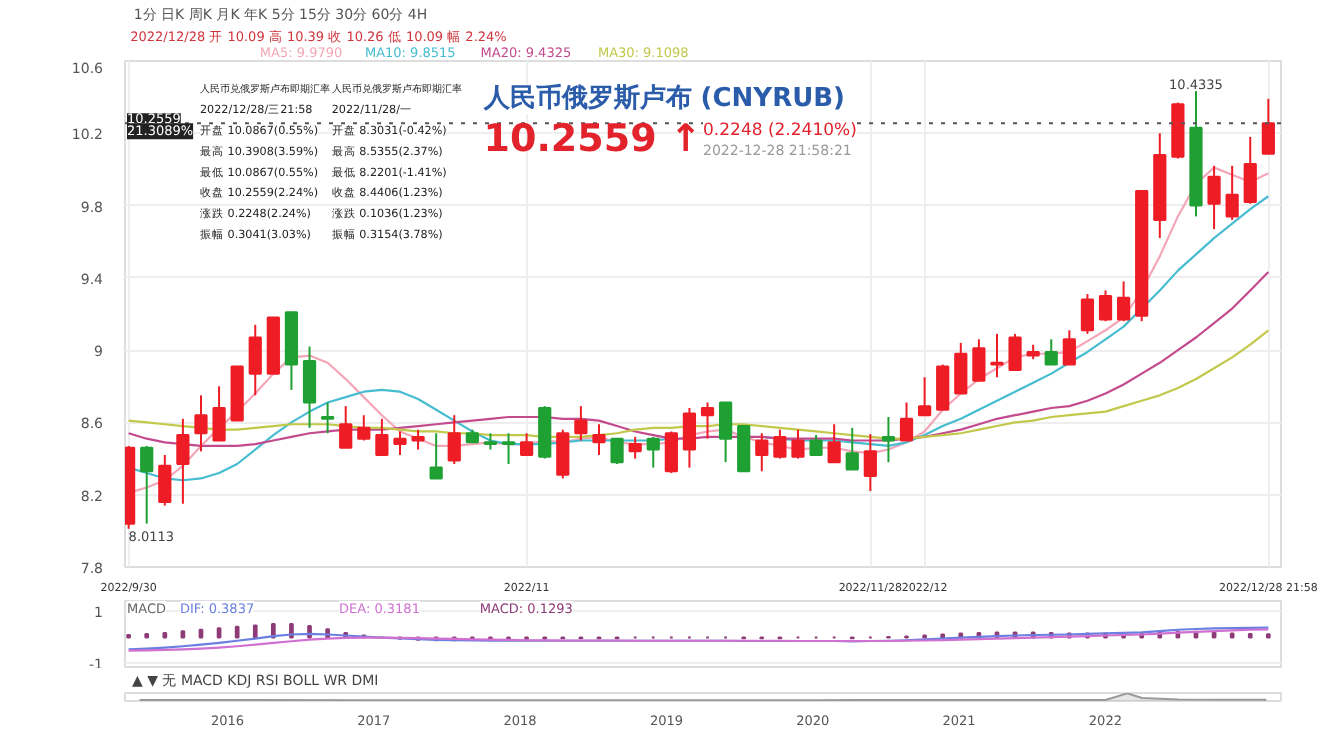 The width and height of the screenshot is (1320, 730). Describe the element at coordinates (663, 98) in the screenshot. I see `text: 人民币俄罗斯卢布 (CNYRUB)` at that location.